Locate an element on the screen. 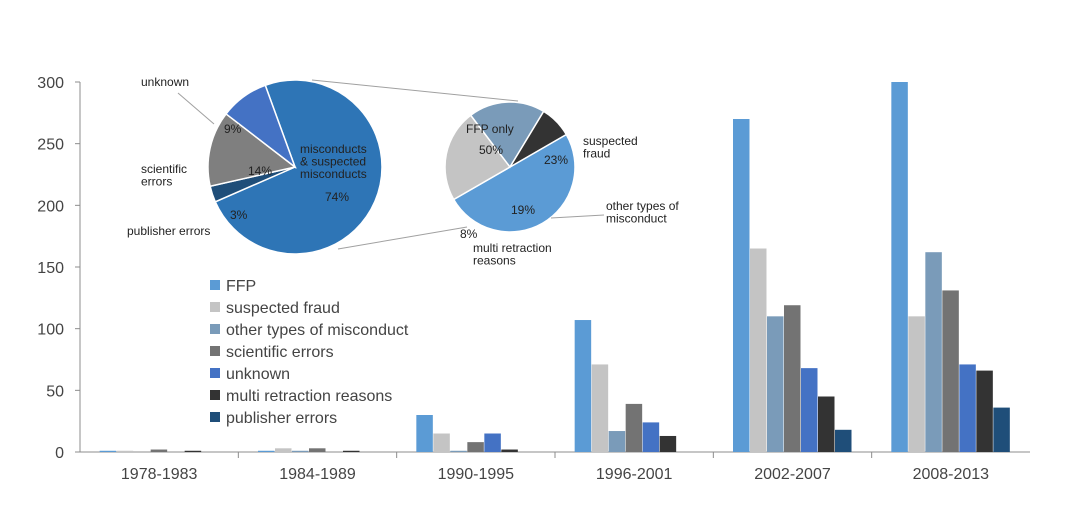 The image size is (1080, 516). pie-pct: 50% is located at coordinates (491, 150).